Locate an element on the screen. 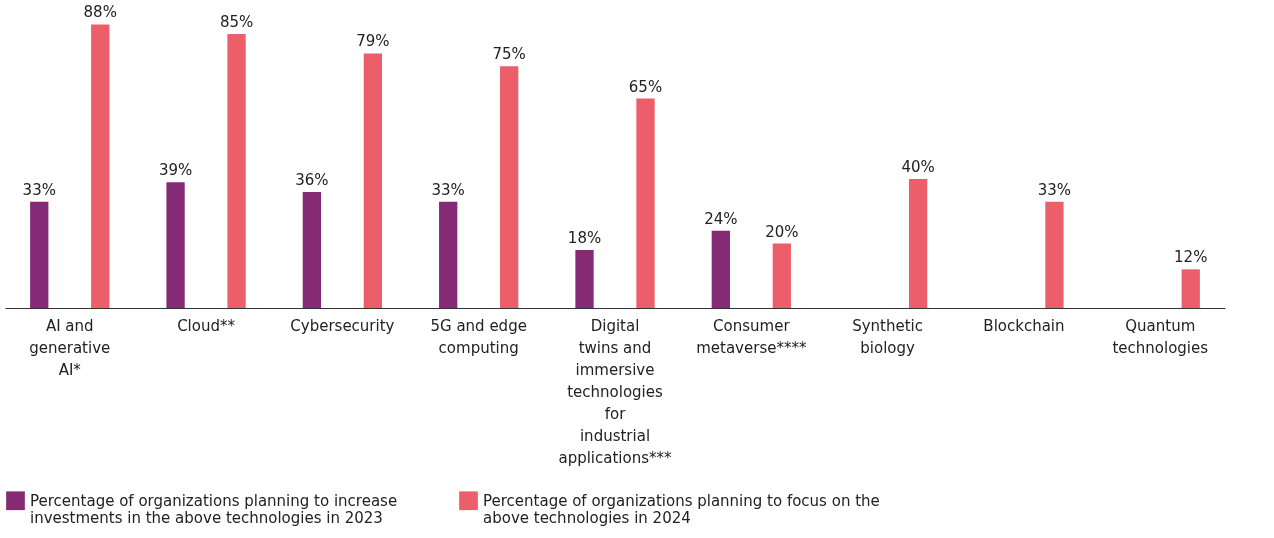 The height and width of the screenshot is (538, 1274). x-tick-label: Cybersecurity is located at coordinates (342, 325).